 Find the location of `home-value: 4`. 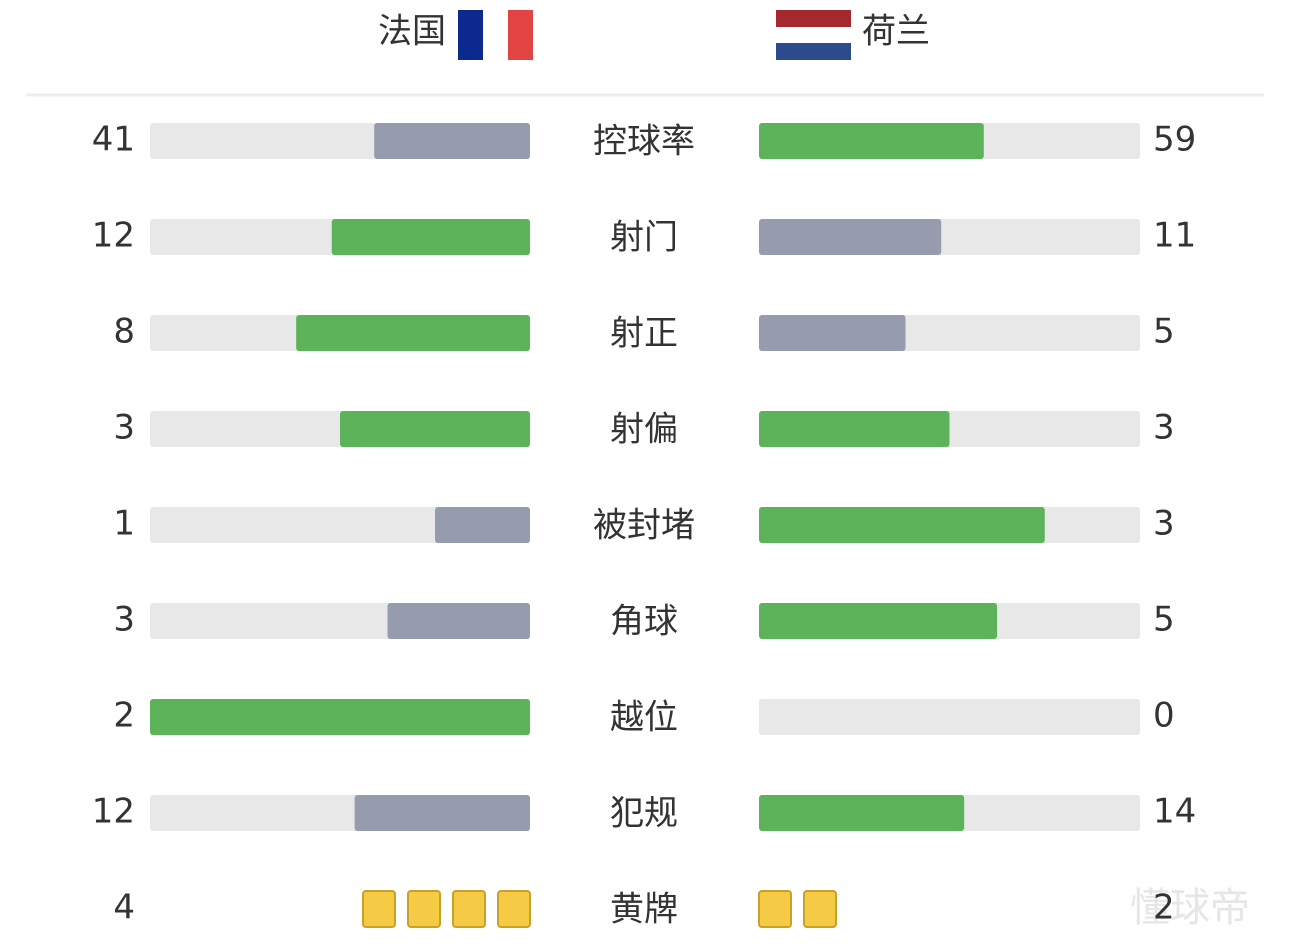

home-value: 4 is located at coordinates (124, 908).